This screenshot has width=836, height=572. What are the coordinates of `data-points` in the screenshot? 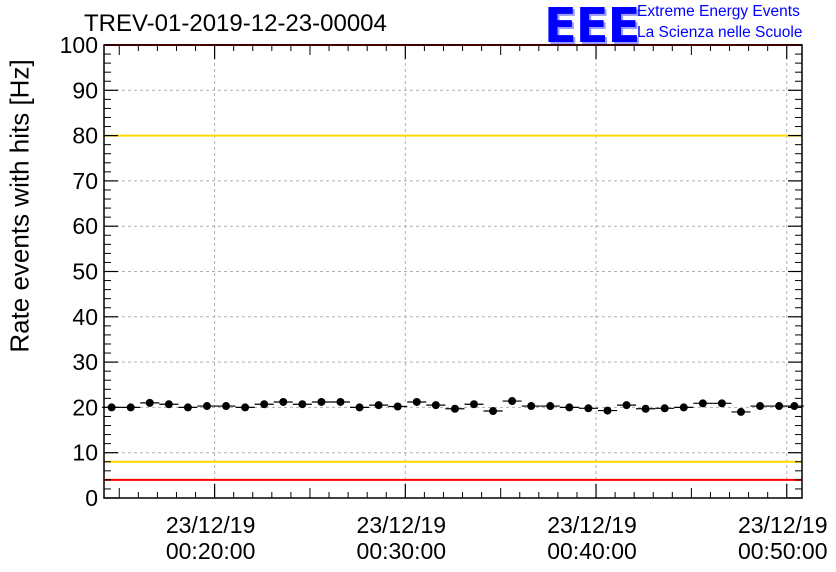 It's located at (453, 406).